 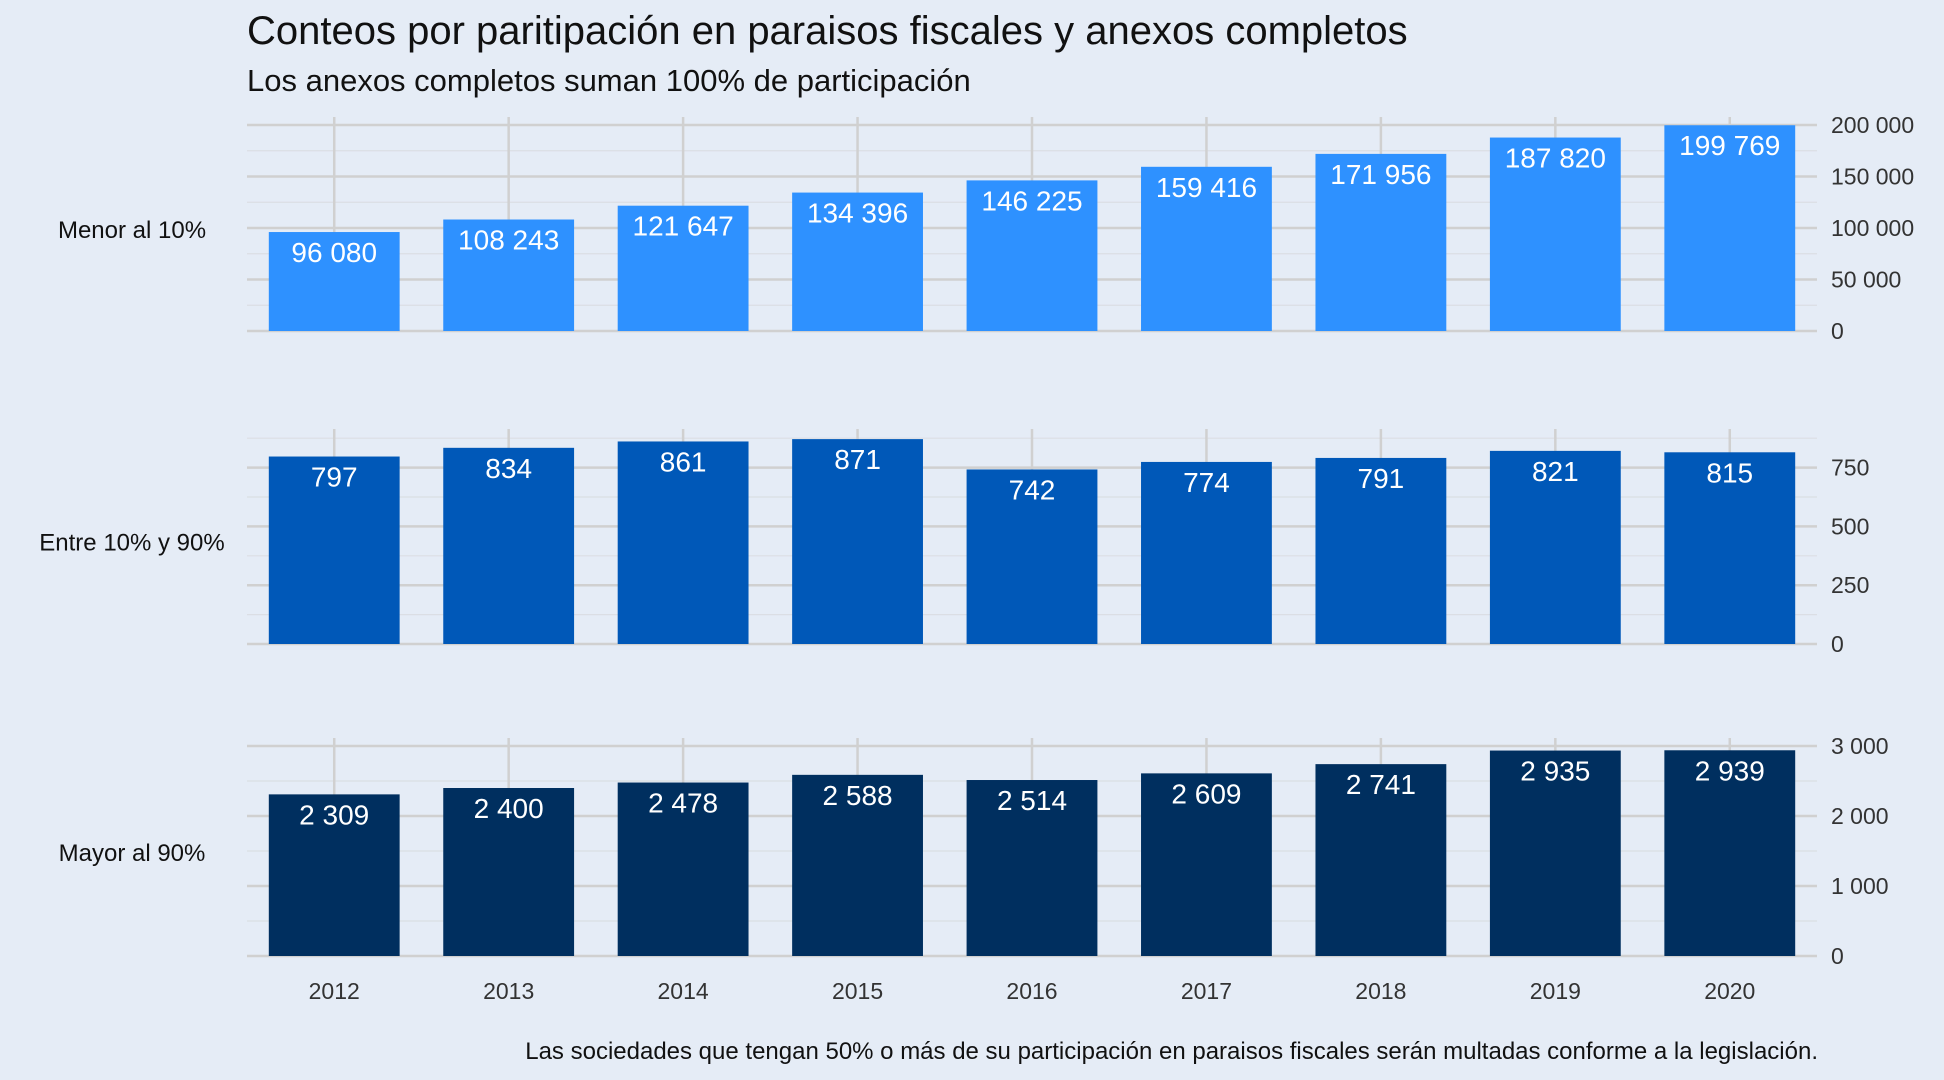 What do you see at coordinates (1866, 280) in the screenshot?
I see `y-tick-label: 50 000` at bounding box center [1866, 280].